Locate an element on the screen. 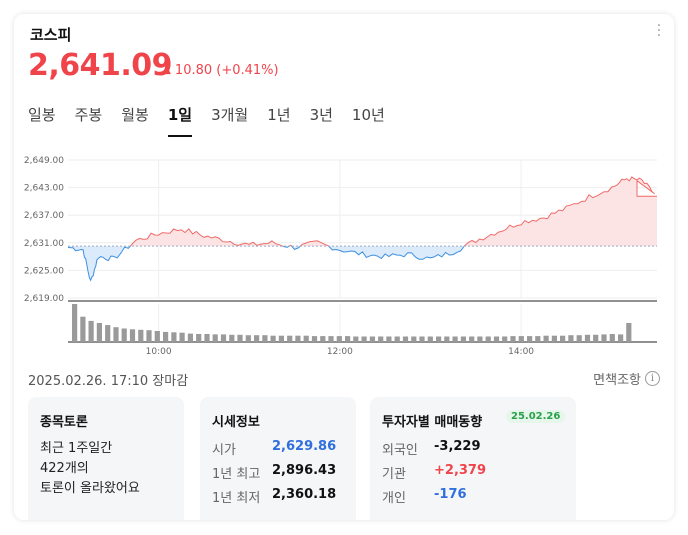 The height and width of the screenshot is (535, 688). tab-1year: 1년 is located at coordinates (279, 115).